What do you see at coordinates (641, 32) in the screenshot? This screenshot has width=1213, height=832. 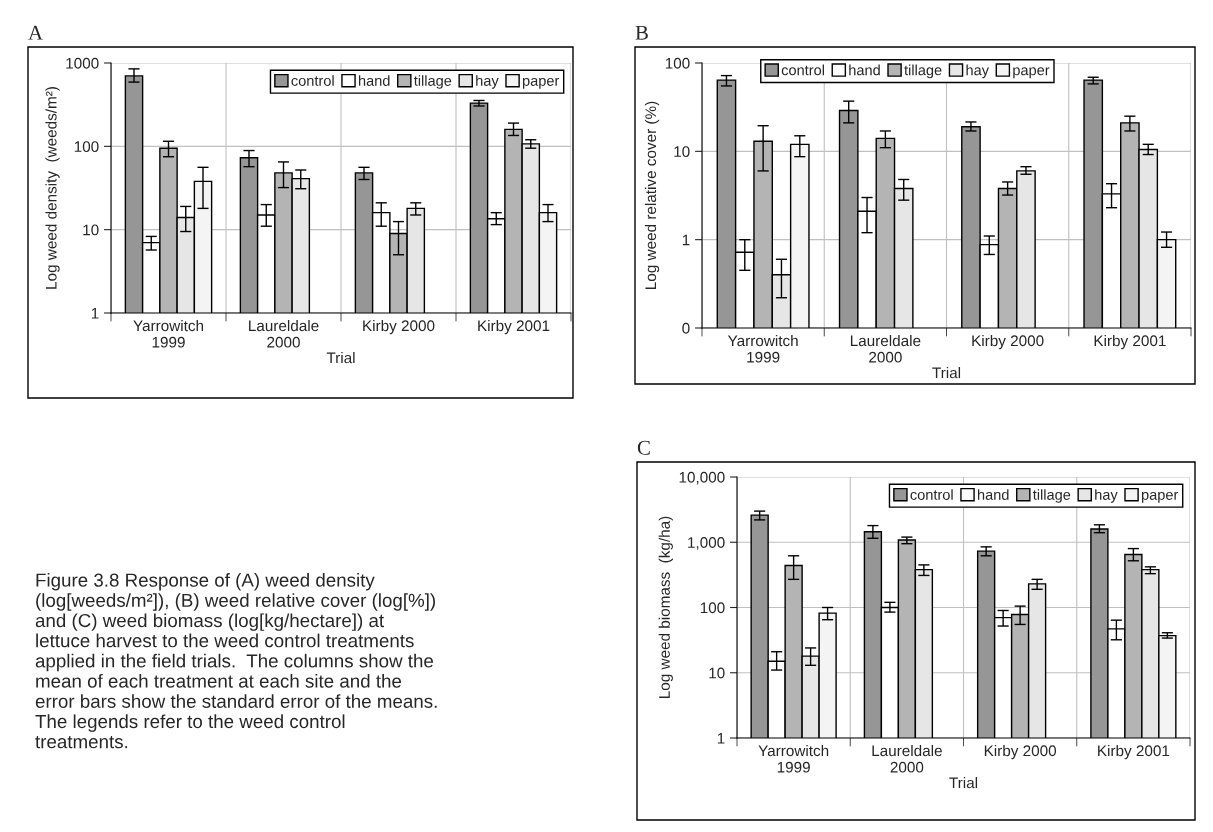 I see `chart-title: B` at bounding box center [641, 32].